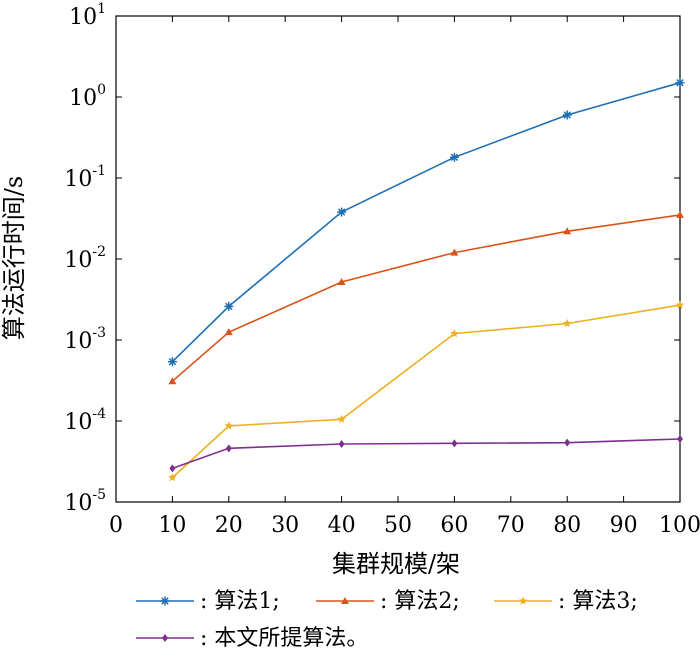  Describe the element at coordinates (229, 525) in the screenshot. I see `x-tick-label: 20` at that location.